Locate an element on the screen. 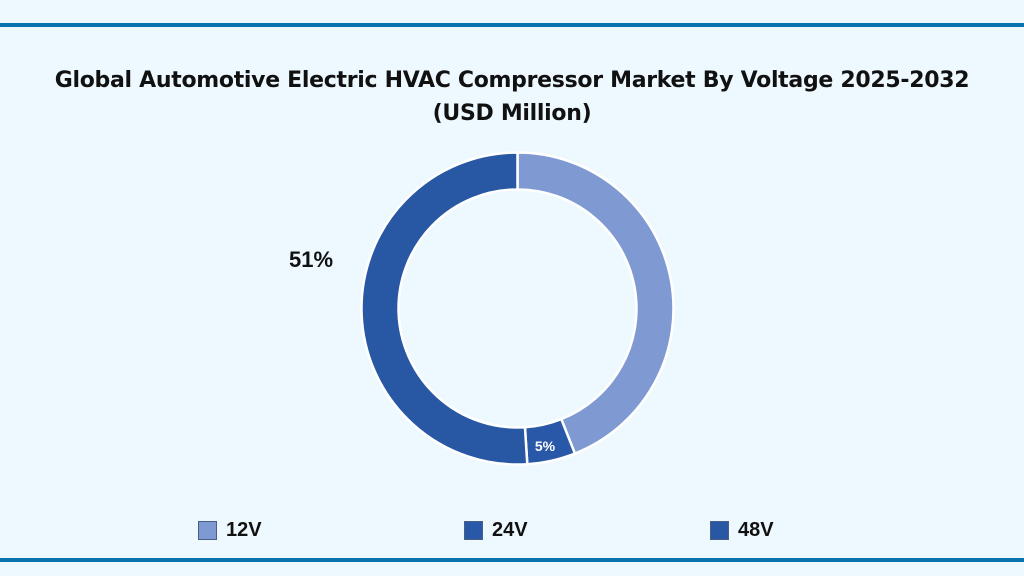 The height and width of the screenshot is (576, 1024). donut-segment-12v is located at coordinates (595, 303).